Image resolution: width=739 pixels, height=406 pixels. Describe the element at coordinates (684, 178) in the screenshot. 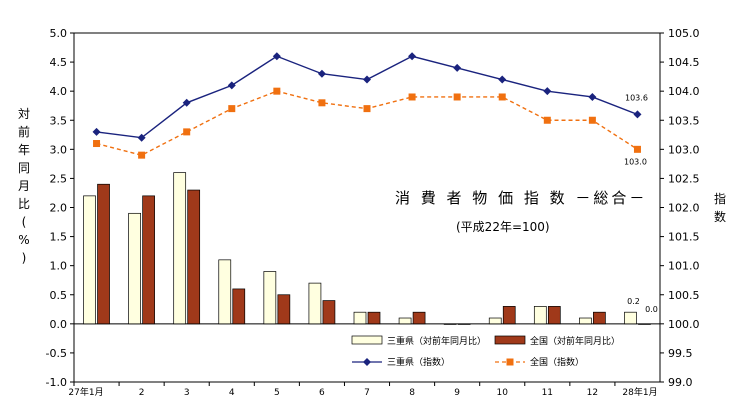

I see `right-tick-label: 102.5` at that location.